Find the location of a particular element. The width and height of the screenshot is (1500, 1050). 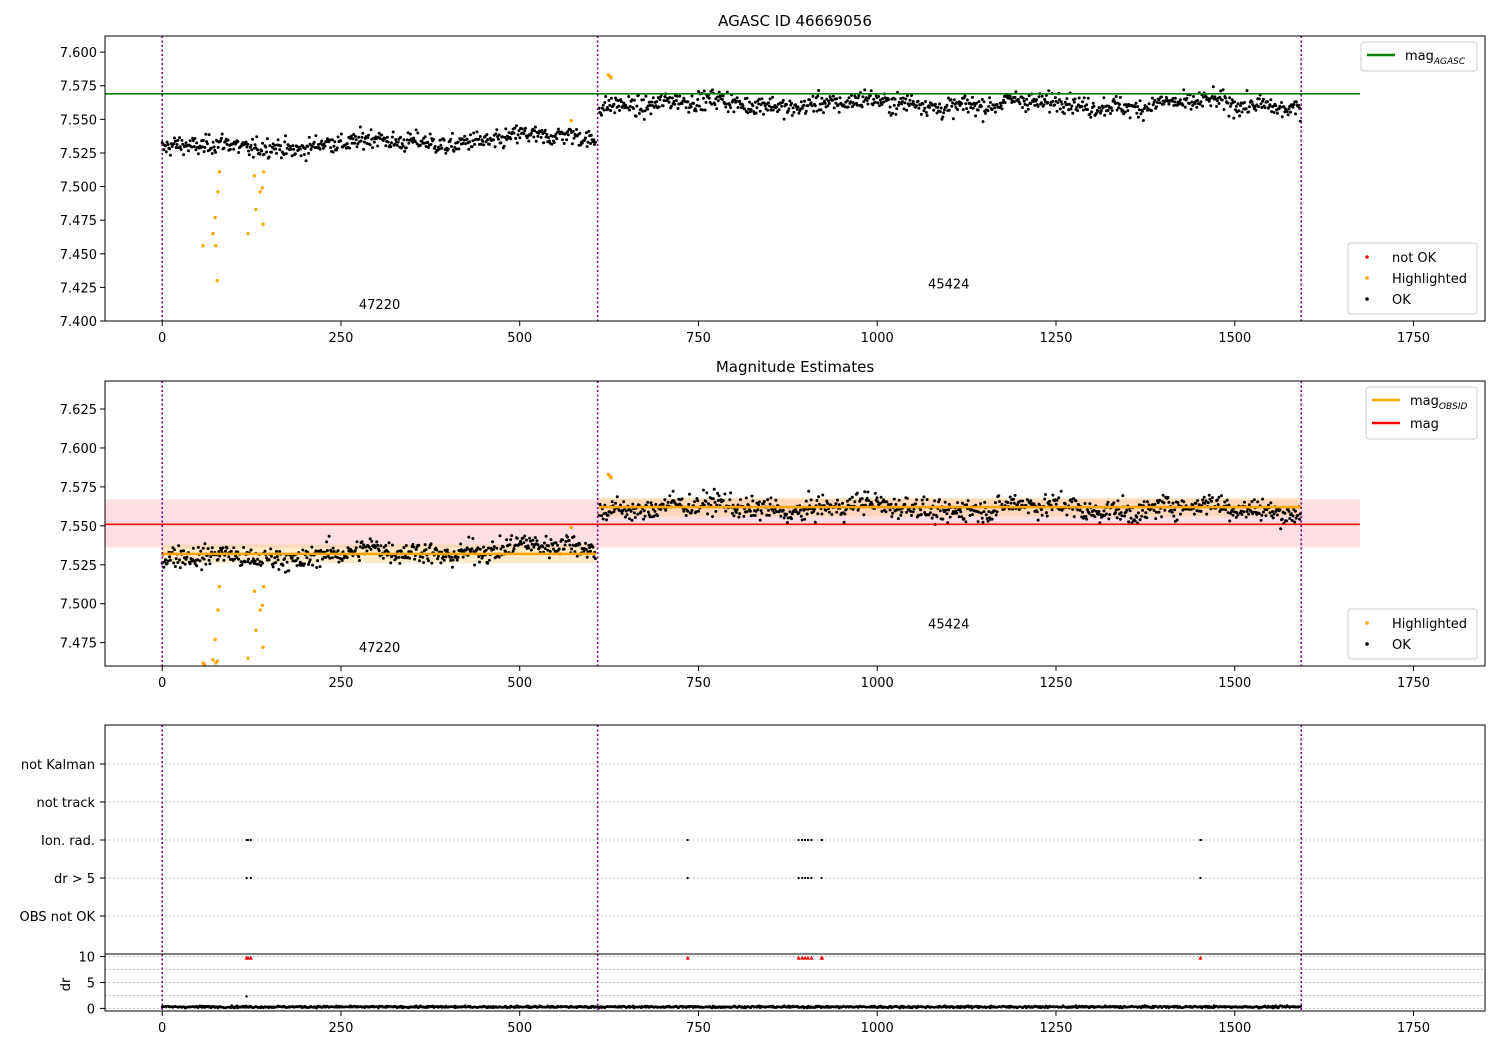

x-tick-label: 250 is located at coordinates (341, 1028).